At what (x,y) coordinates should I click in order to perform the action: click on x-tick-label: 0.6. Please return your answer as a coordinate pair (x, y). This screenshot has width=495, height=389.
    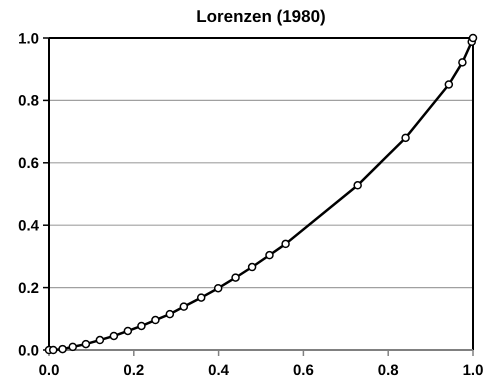
    Looking at the image, I should click on (303, 370).